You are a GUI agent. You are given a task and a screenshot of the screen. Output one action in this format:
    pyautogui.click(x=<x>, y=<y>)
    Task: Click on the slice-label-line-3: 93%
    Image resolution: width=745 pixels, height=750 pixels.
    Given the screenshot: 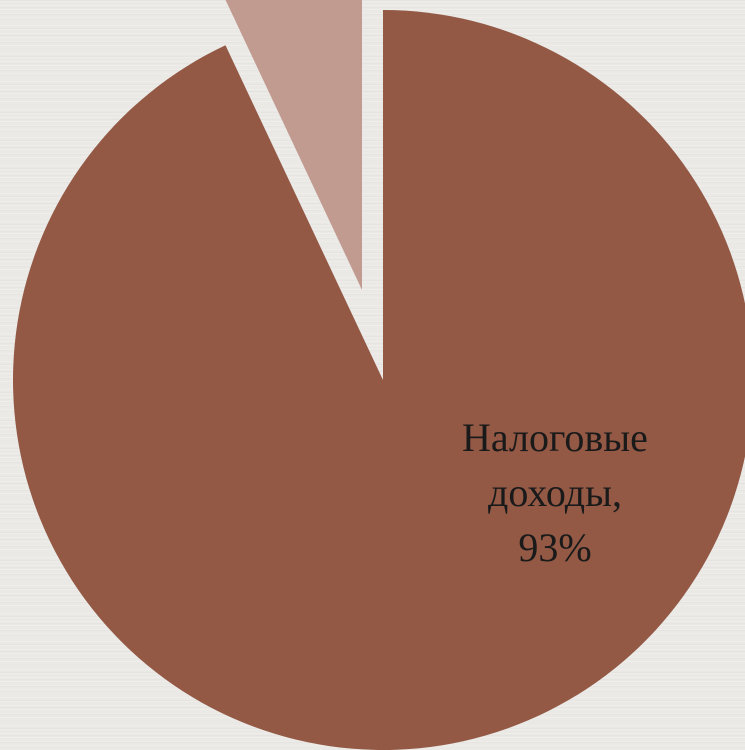 What is the action you would take?
    pyautogui.click(x=555, y=547)
    